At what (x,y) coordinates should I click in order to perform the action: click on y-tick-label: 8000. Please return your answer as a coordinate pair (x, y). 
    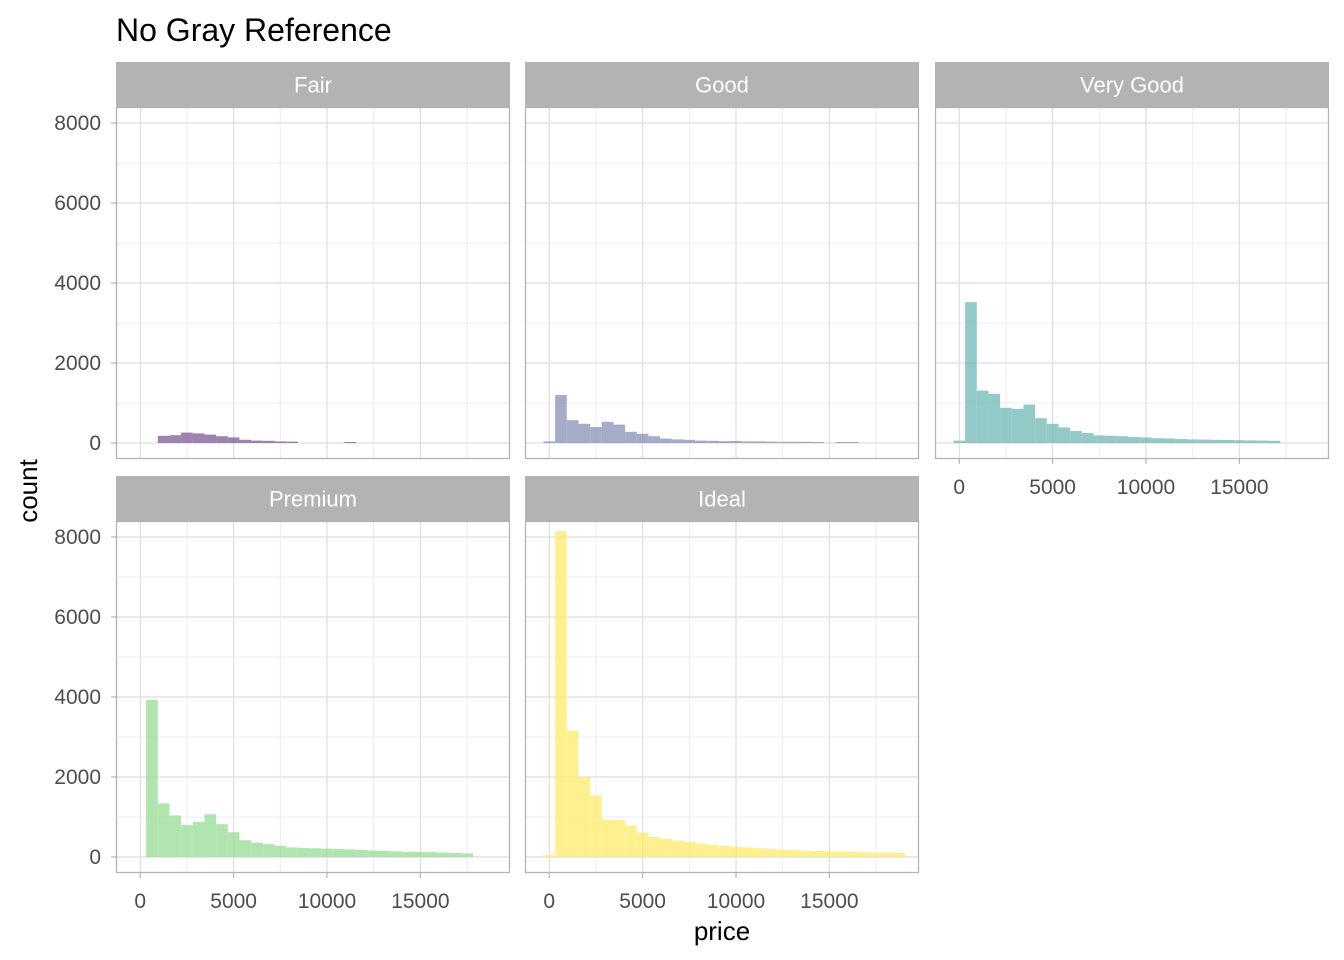
    Looking at the image, I should click on (77, 537).